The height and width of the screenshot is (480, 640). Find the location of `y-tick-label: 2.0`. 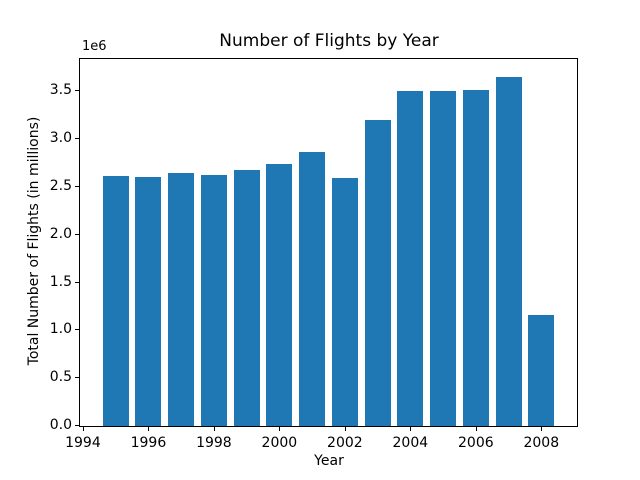

y-tick-label: 2.0 is located at coordinates (60, 233).